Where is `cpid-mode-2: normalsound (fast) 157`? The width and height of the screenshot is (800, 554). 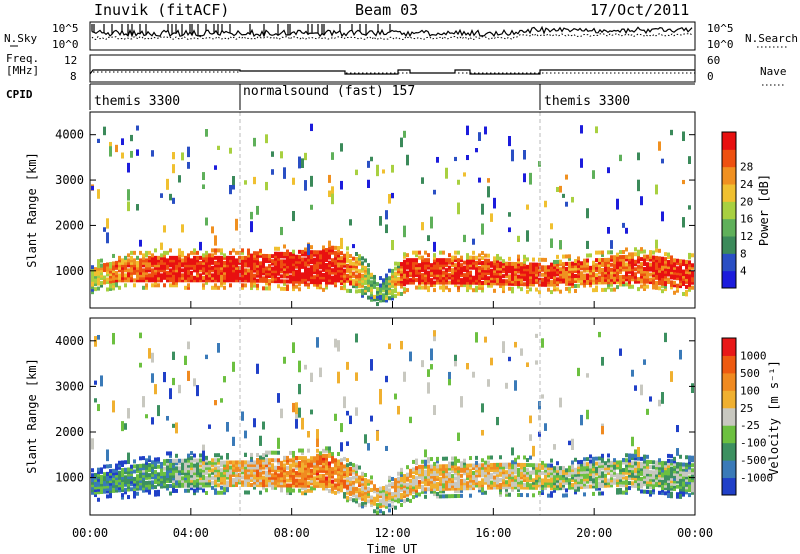
cpid-mode-2: normalsound (fast) 157 is located at coordinates (329, 91).